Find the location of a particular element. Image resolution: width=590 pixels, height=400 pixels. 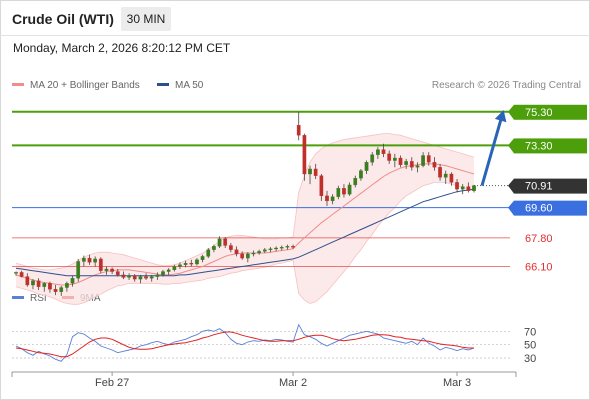

rsi-label: RSI is located at coordinates (38, 298).